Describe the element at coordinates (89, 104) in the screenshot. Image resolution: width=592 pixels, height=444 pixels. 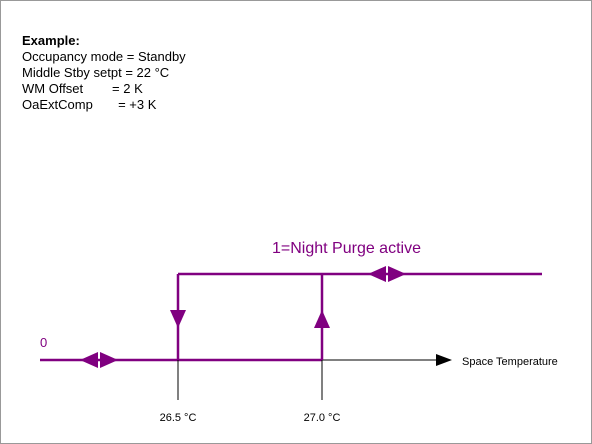
I see `example-line: OaExtComp = +3 K` at that location.